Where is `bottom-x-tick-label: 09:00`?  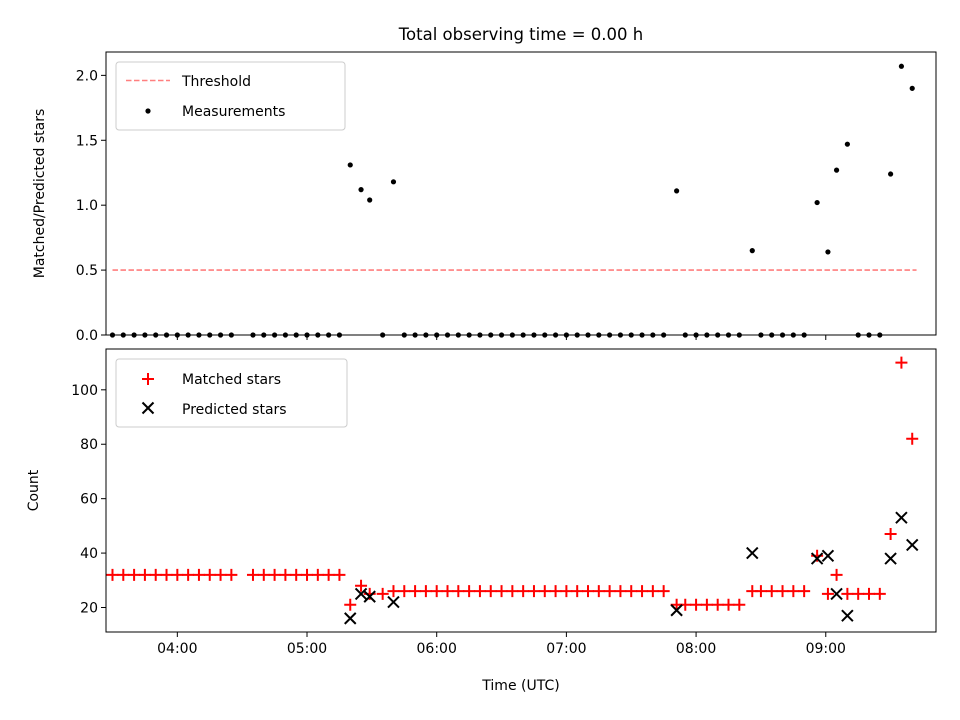
bottom-x-tick-label: 09:00 is located at coordinates (826, 649).